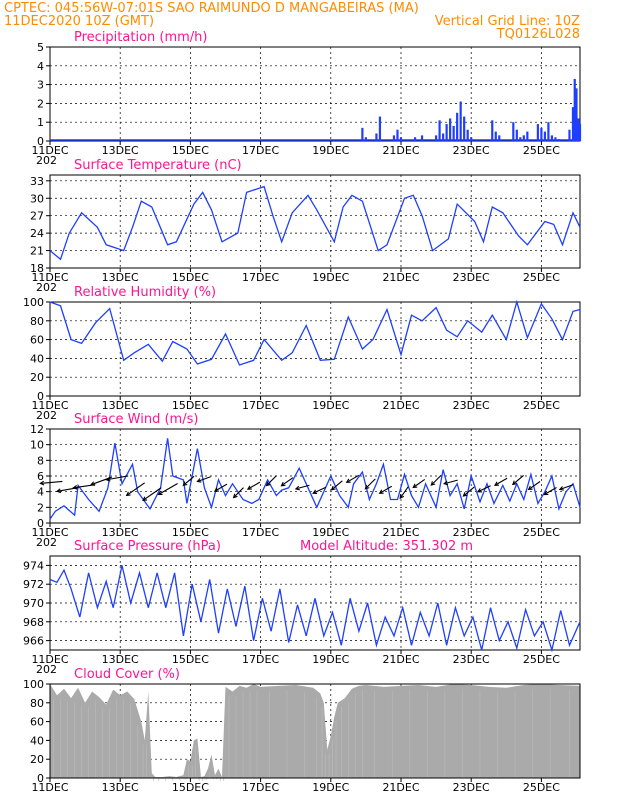  I want to click on y-tick-label: 80, so click(37, 321).